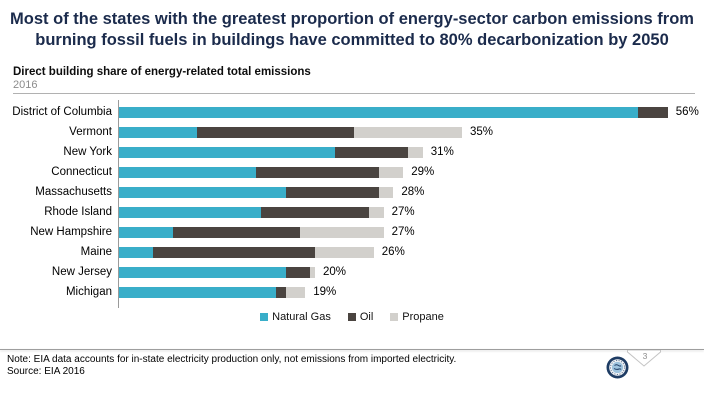 This screenshot has height=412, width=704. Describe the element at coordinates (73, 192) in the screenshot. I see `category-label: Massachusetts` at that location.